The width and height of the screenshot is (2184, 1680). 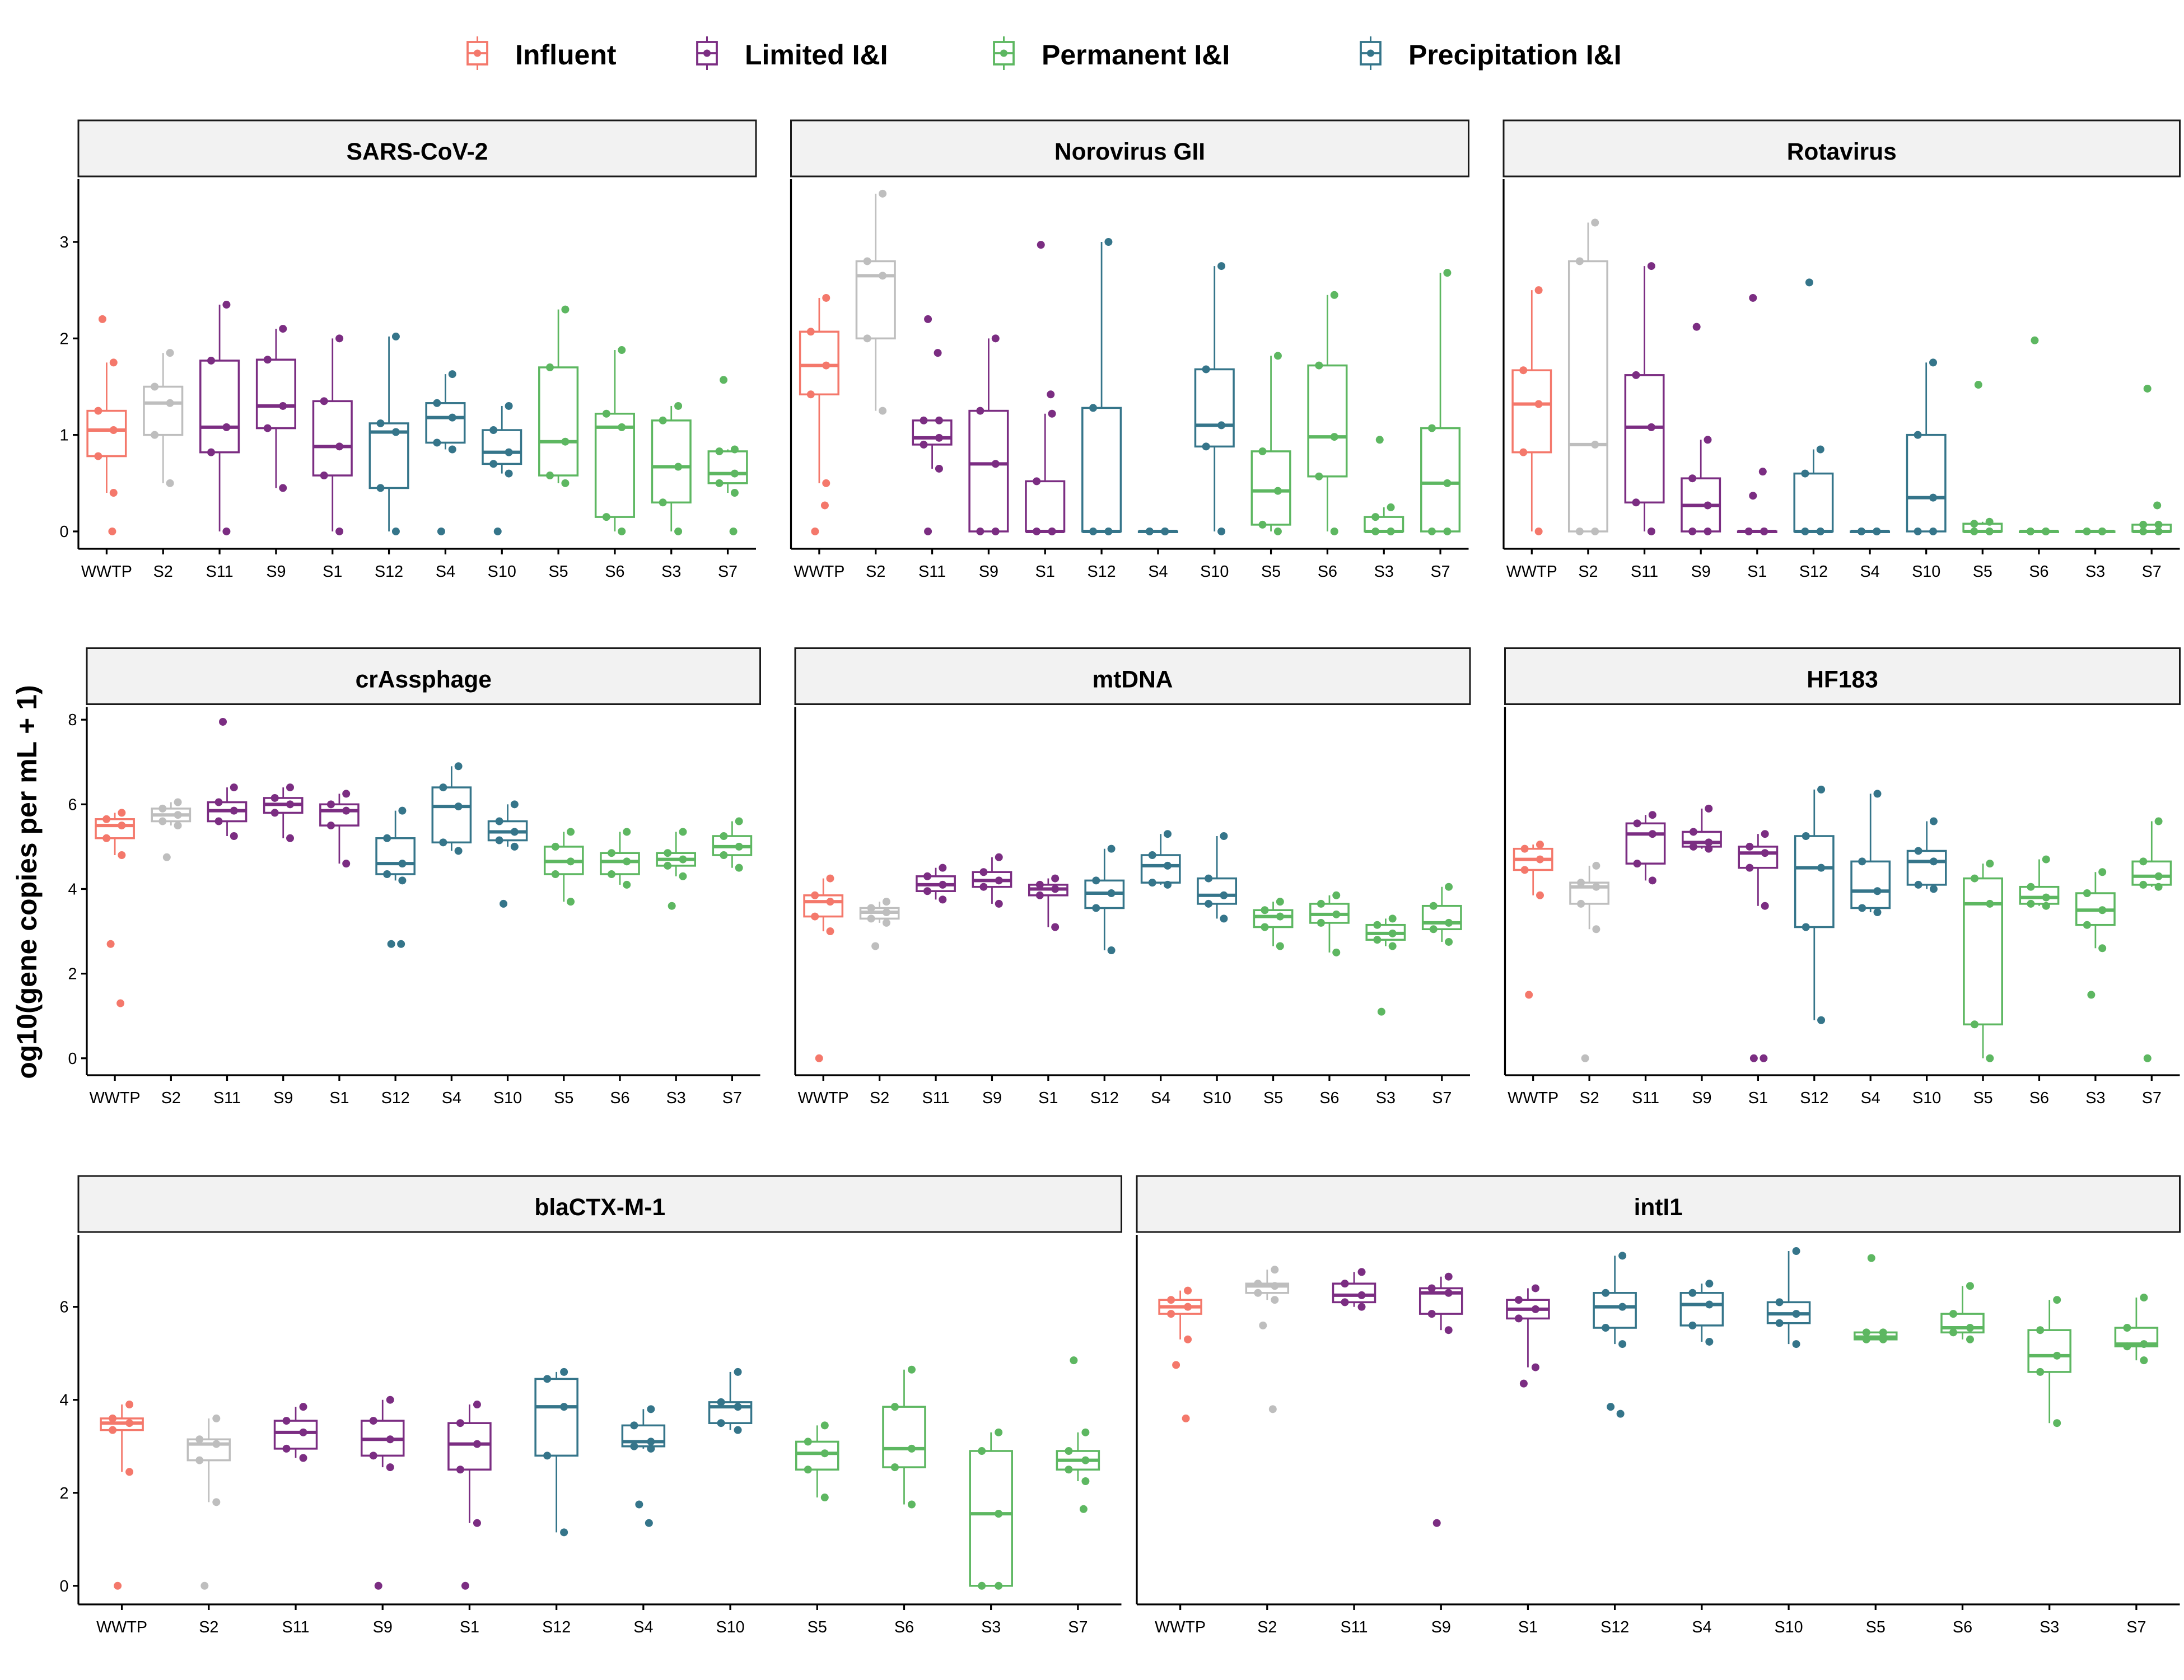 I want to click on x-tick-label: S7, so click(x=1078, y=1627).